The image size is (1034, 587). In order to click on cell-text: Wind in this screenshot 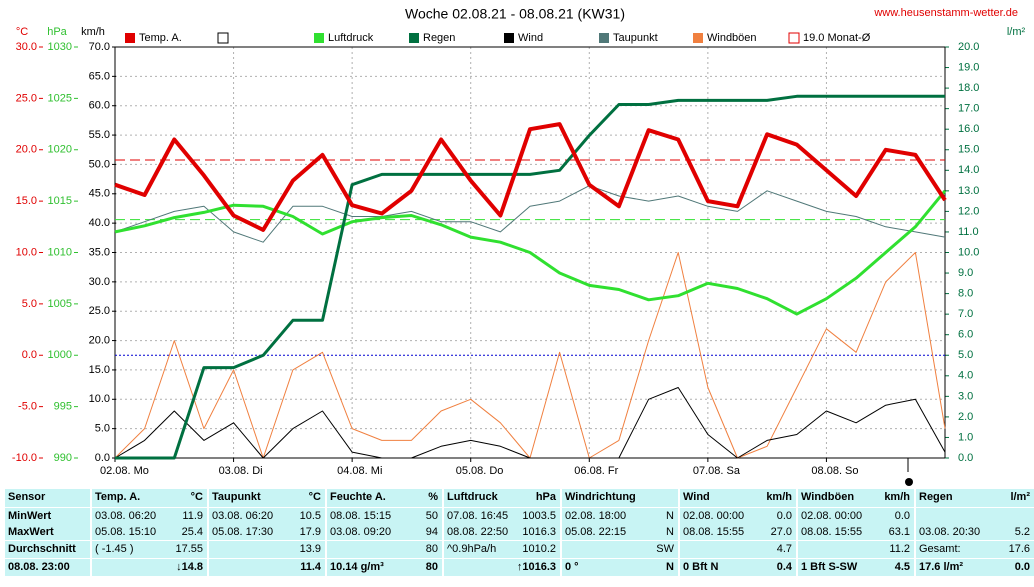, I will do `click(696, 497)`.